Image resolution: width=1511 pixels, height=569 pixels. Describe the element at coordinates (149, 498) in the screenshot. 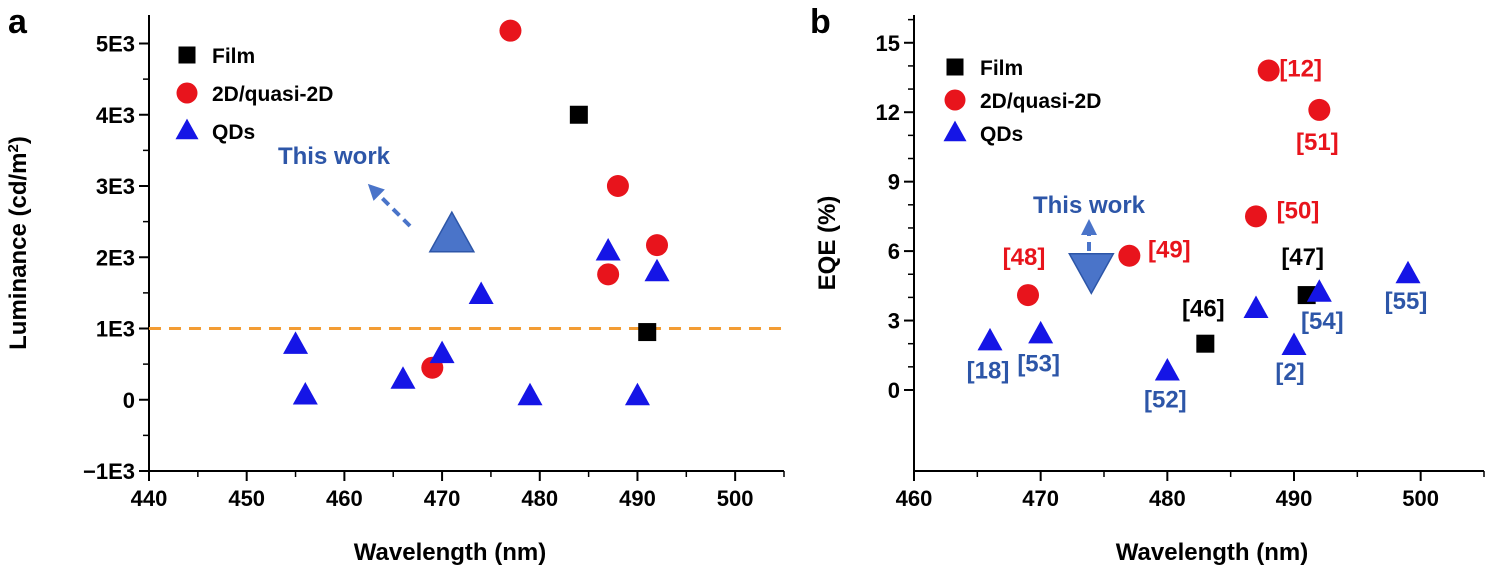

I see `x-tick-label: 440` at that location.